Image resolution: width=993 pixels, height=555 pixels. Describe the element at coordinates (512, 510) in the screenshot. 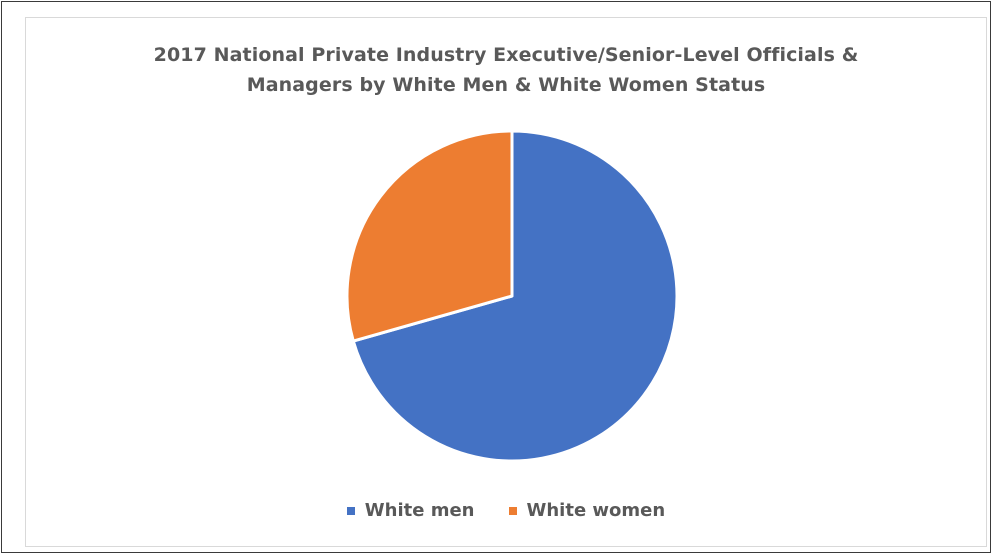

I see `legend-swatch-white-women` at that location.